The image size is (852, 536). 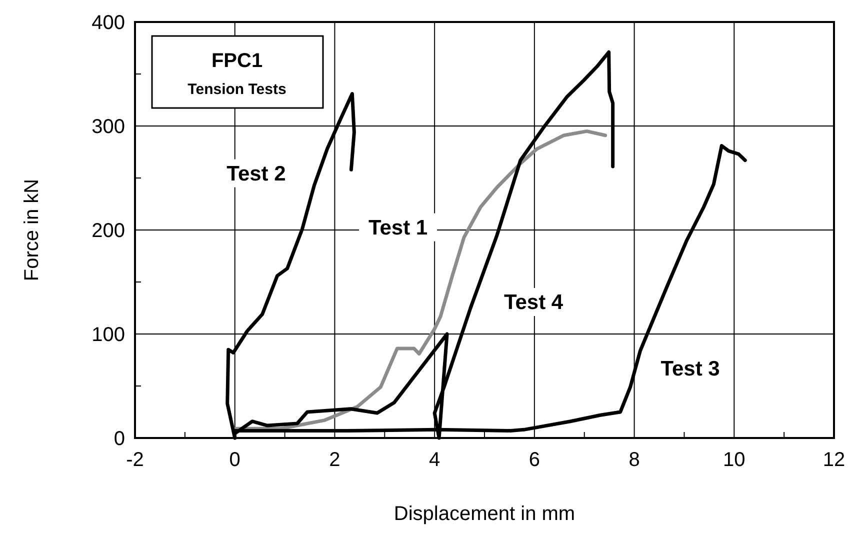 I want to click on x-tick-label: 2, so click(x=334, y=460).